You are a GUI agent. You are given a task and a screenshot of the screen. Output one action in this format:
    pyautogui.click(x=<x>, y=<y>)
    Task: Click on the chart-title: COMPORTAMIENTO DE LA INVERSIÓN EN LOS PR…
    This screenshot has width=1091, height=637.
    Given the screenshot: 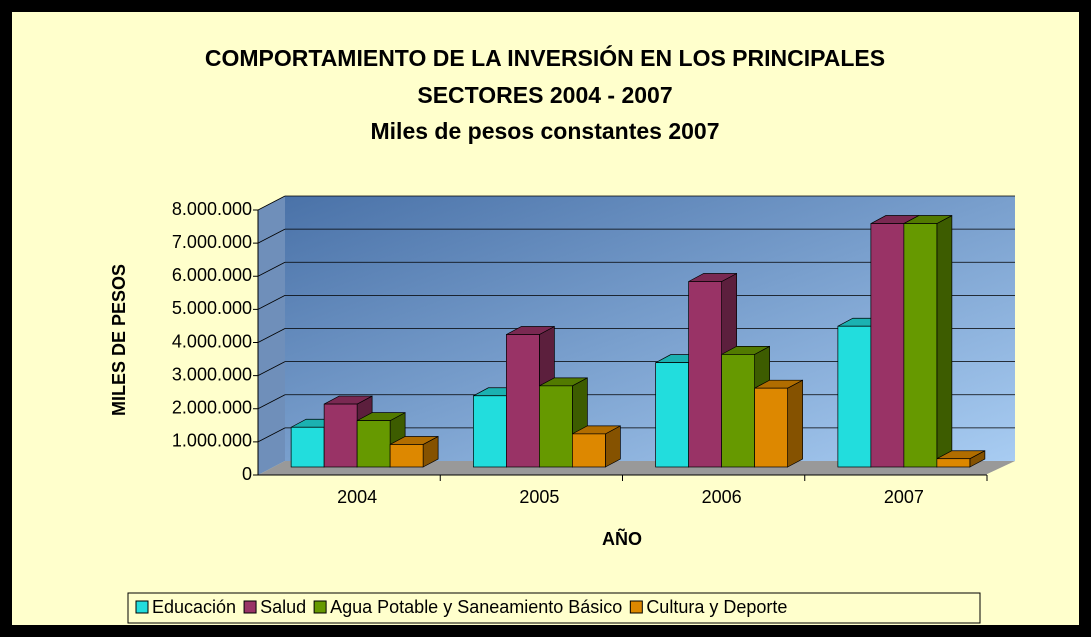 What is the action you would take?
    pyautogui.click(x=545, y=57)
    